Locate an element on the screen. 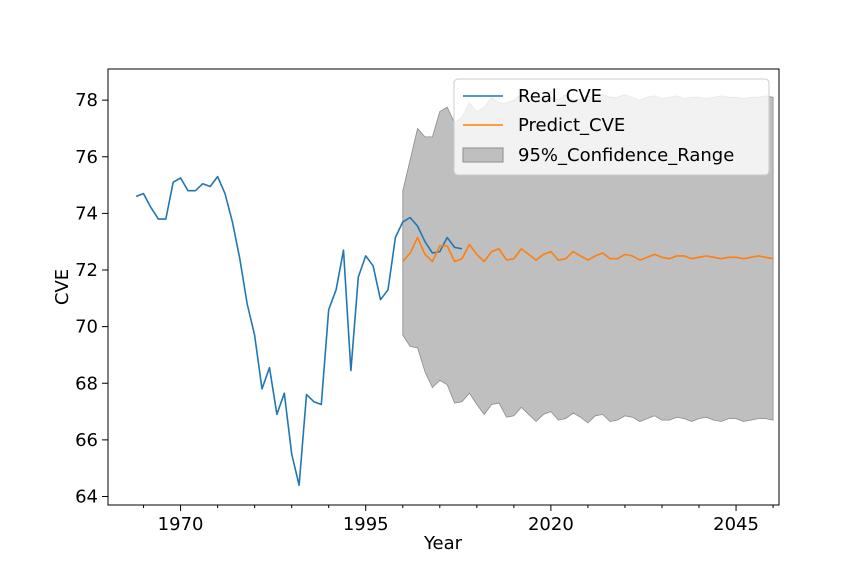 The image size is (864, 576). predict-cve-line is located at coordinates (588, 249).